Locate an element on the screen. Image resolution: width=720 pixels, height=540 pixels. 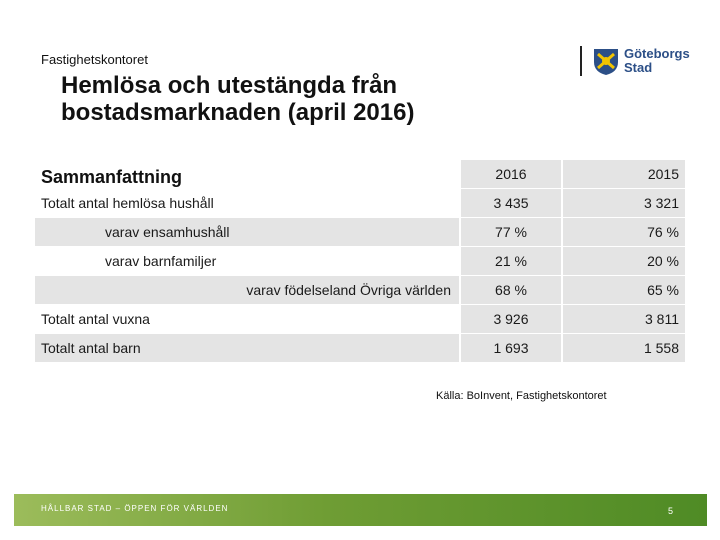
column-header-2015: 2015 is located at coordinates (623, 174).